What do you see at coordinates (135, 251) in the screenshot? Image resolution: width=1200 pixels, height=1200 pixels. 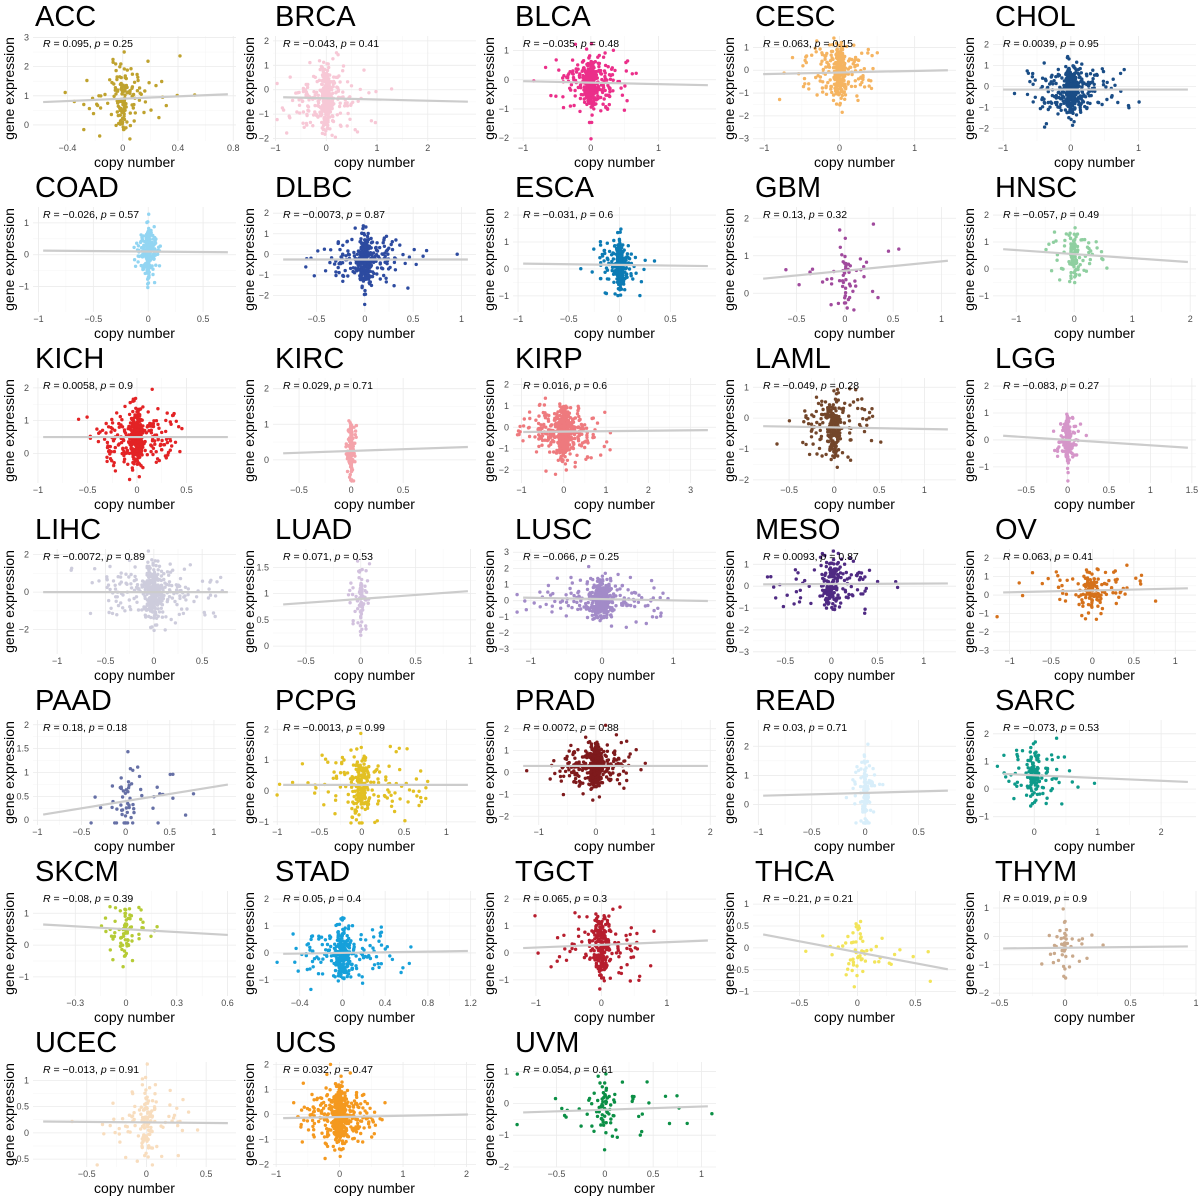 I see `regression-line` at bounding box center [135, 251].